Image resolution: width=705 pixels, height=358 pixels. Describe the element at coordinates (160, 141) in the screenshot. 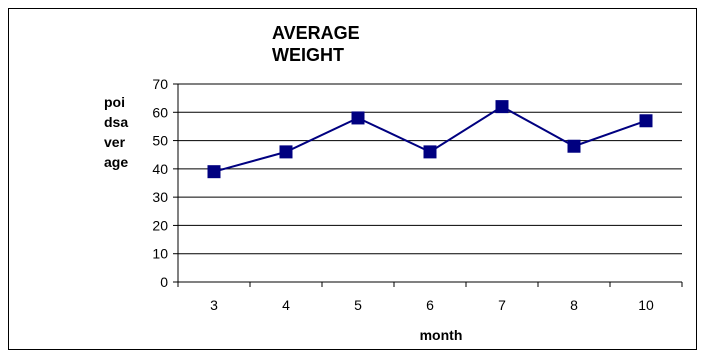

I see `y-tick-label: 50` at that location.